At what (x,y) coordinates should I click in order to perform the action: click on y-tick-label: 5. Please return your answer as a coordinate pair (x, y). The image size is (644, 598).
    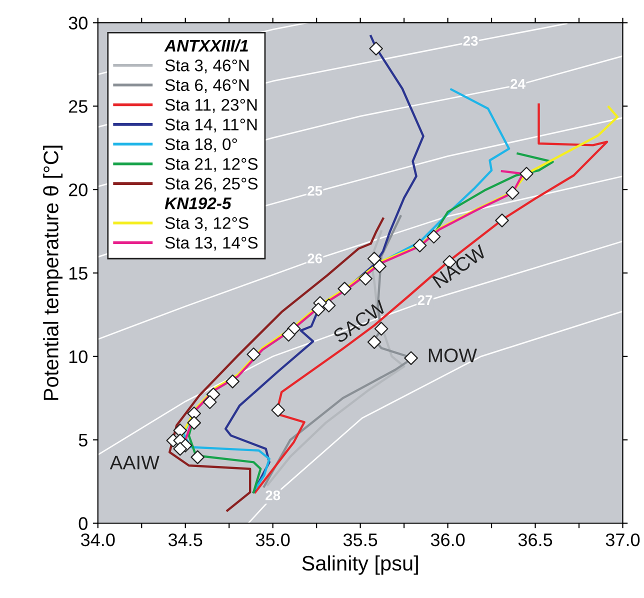
    Looking at the image, I should click on (83, 440).